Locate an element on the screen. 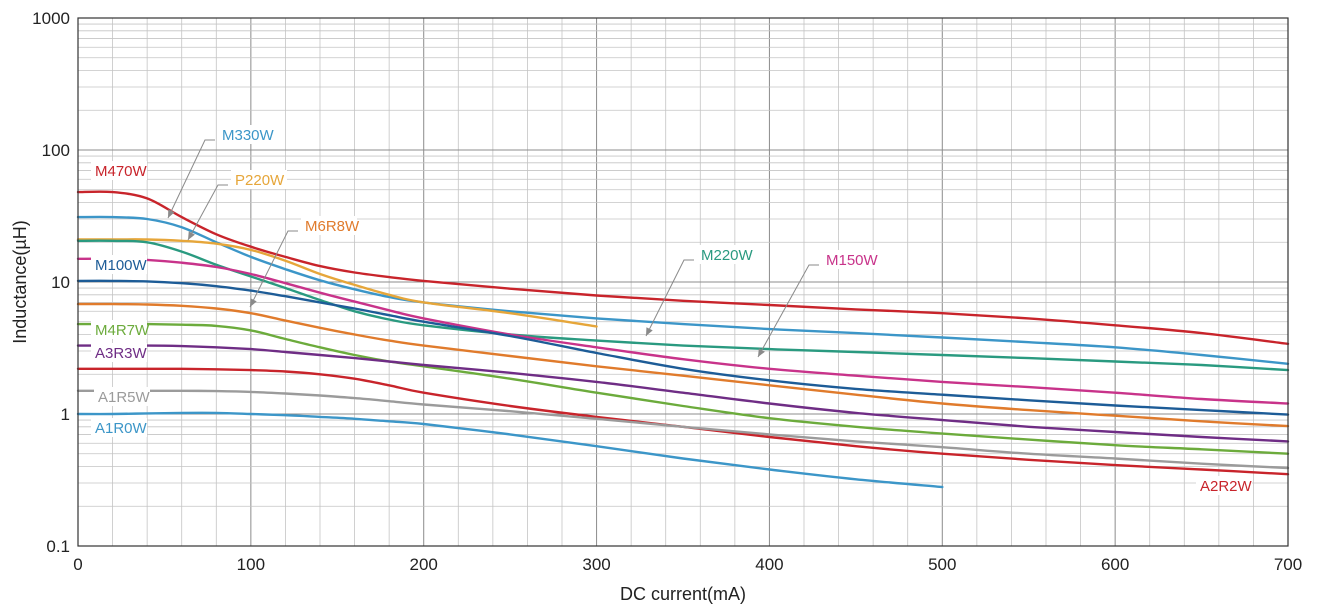  x-tick-label: 700 is located at coordinates (1288, 564).